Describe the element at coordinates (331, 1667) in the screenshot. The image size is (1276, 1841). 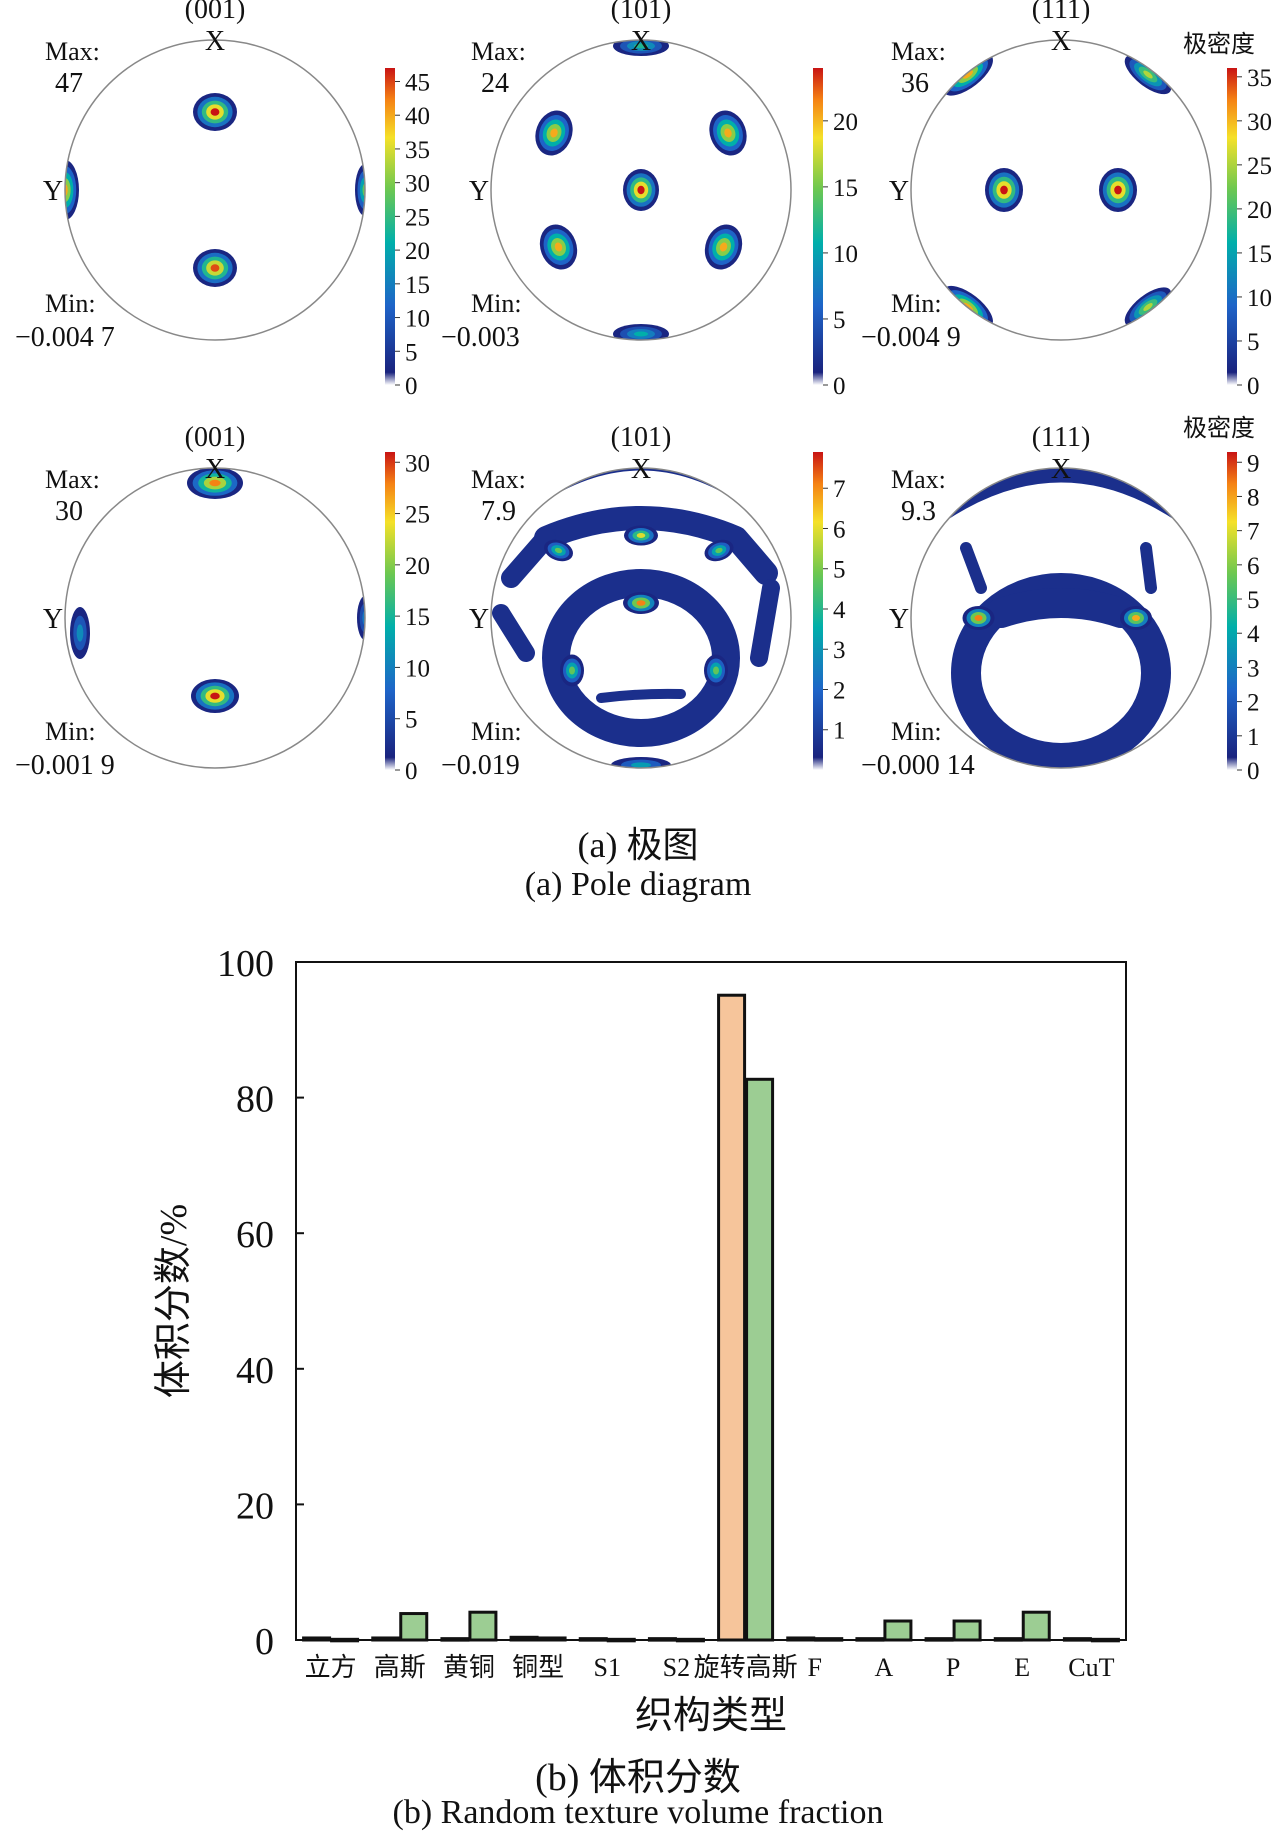
I see `x-tick-label: 立方` at that location.